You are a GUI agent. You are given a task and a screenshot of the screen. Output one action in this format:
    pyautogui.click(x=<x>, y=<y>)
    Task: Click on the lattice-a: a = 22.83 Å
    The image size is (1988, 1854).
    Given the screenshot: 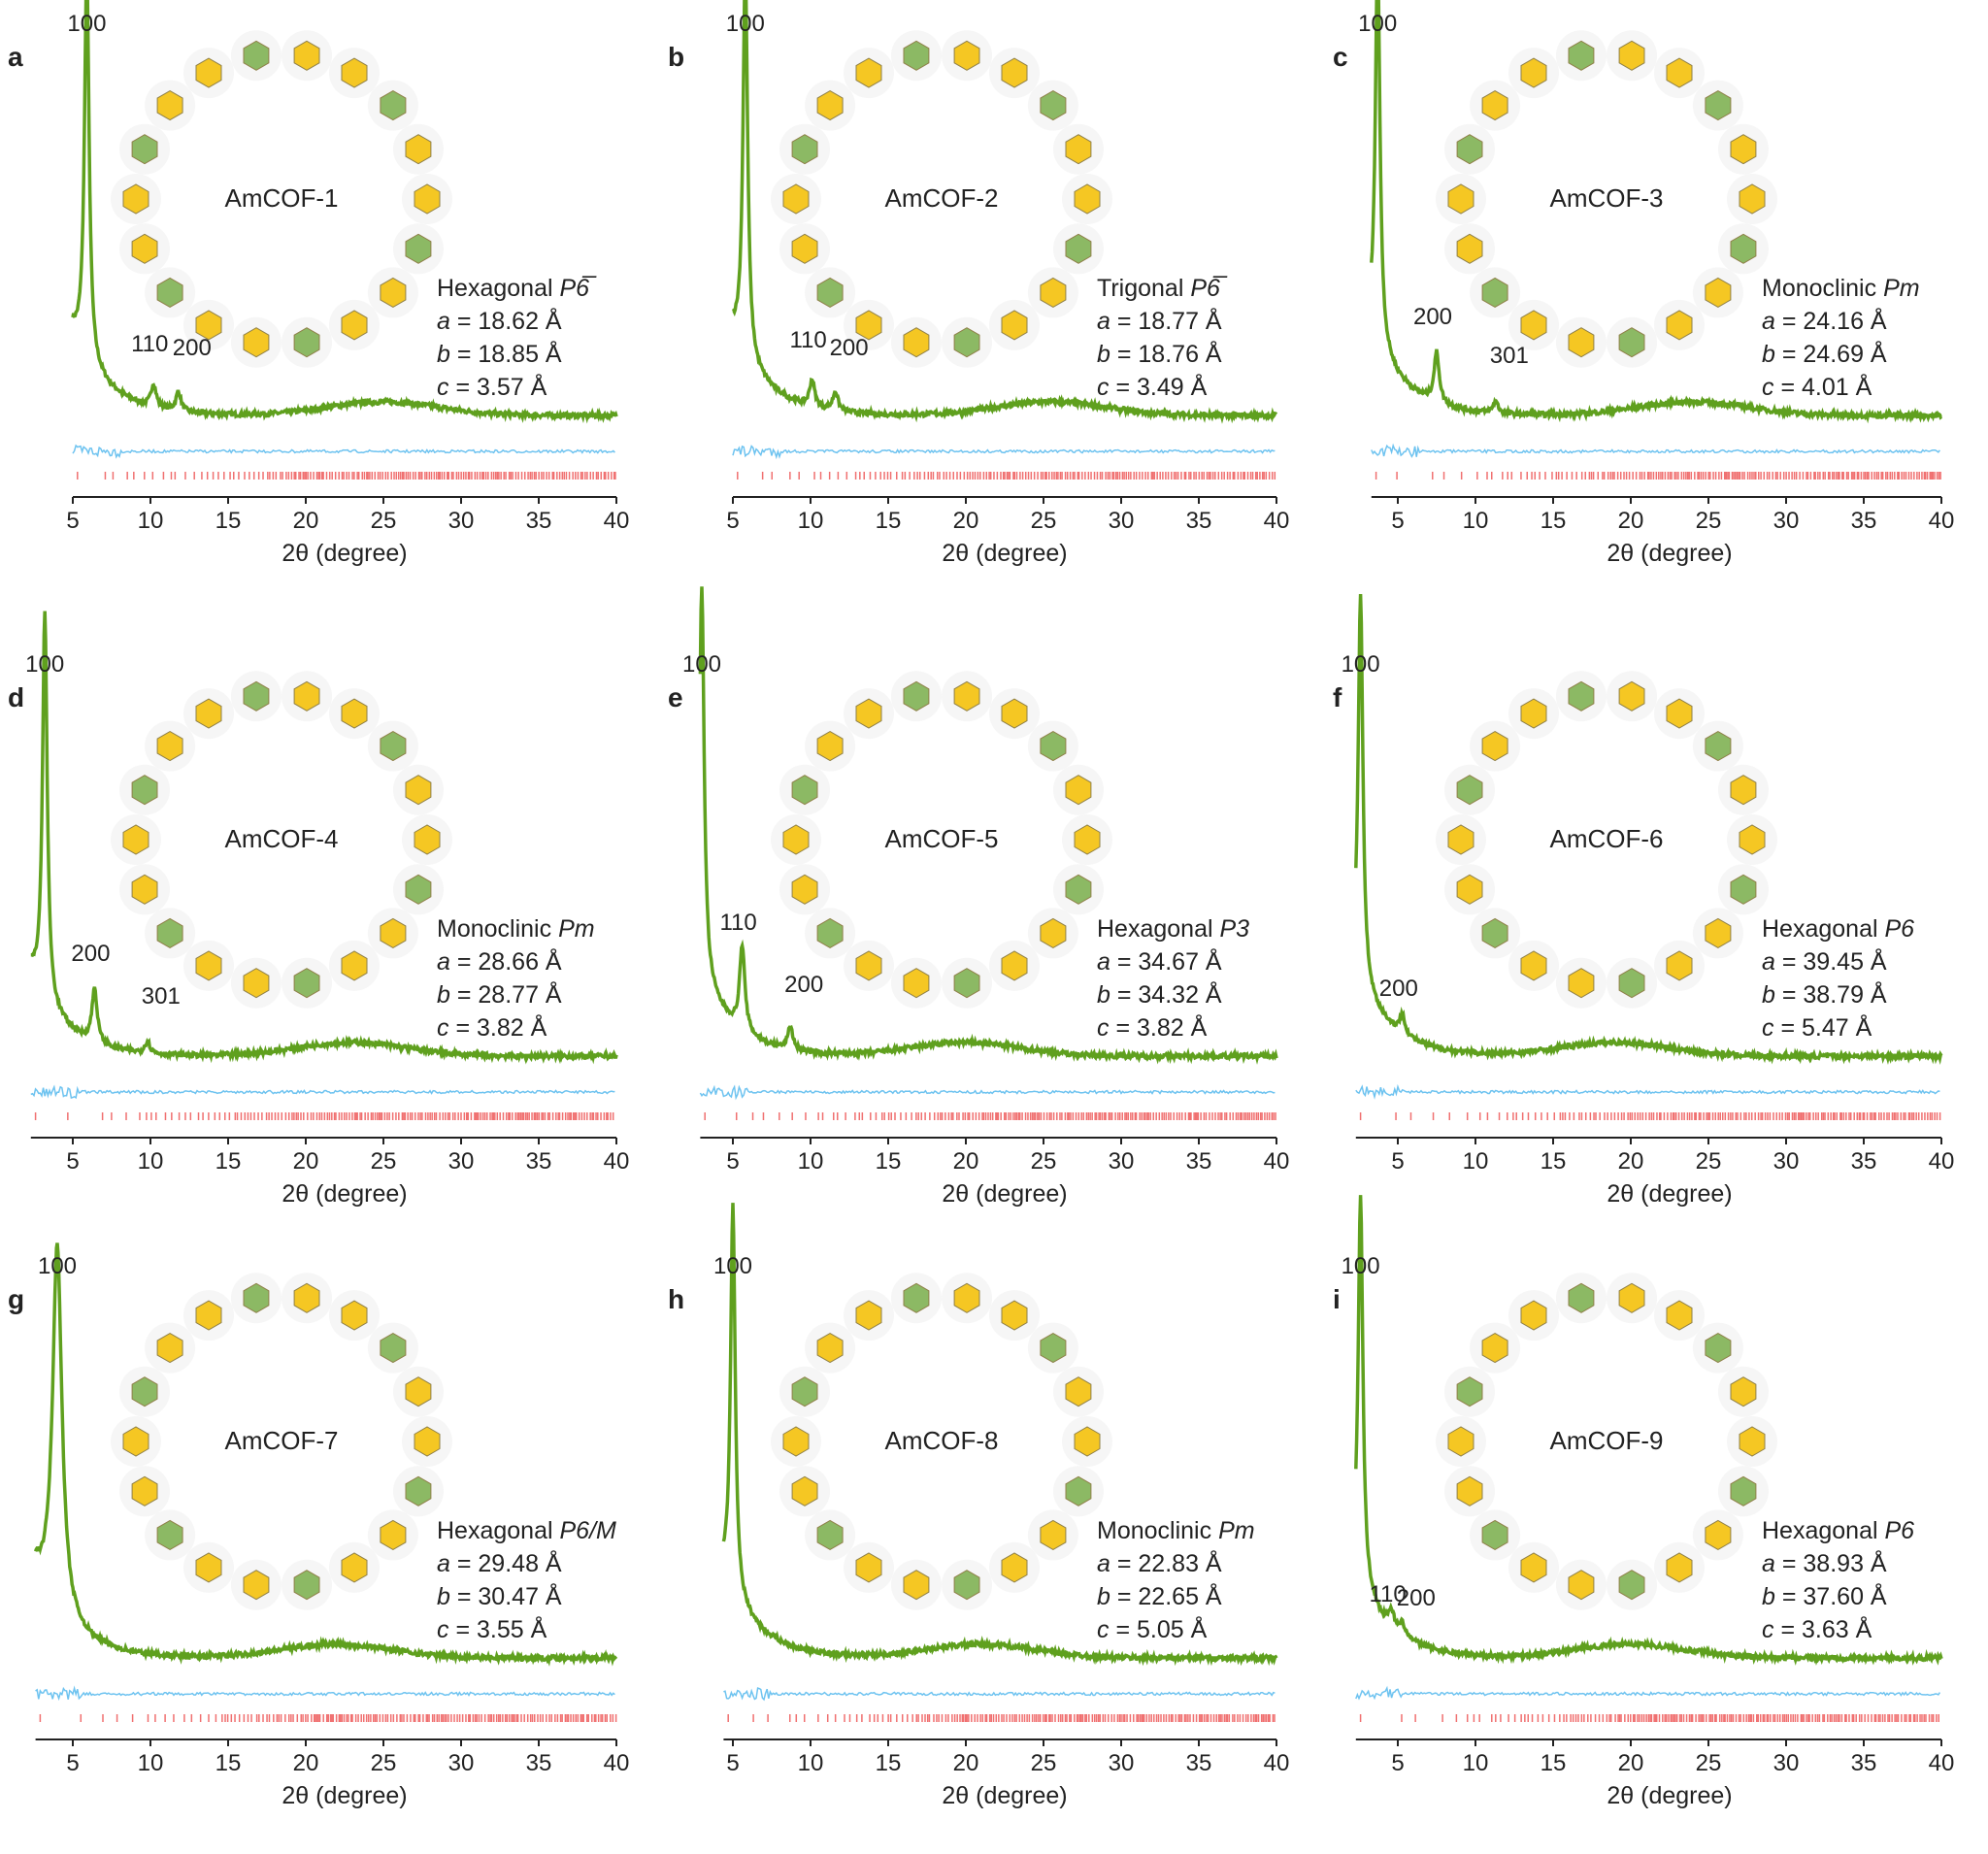 What is the action you would take?
    pyautogui.click(x=1160, y=1562)
    